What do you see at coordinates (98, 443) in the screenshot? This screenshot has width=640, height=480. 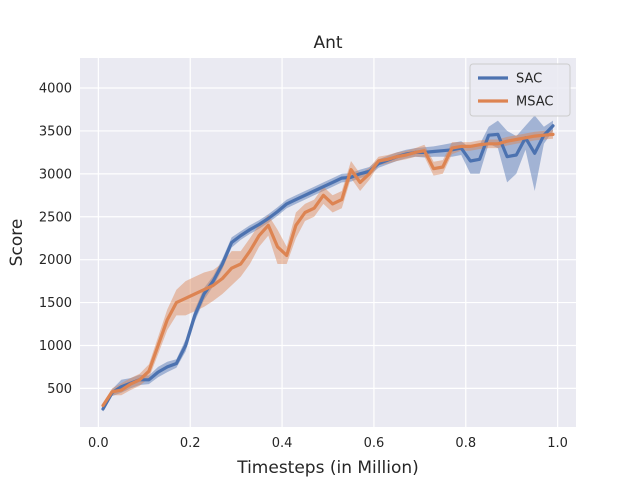 I see `x-tick-label: 0.0` at bounding box center [98, 443].